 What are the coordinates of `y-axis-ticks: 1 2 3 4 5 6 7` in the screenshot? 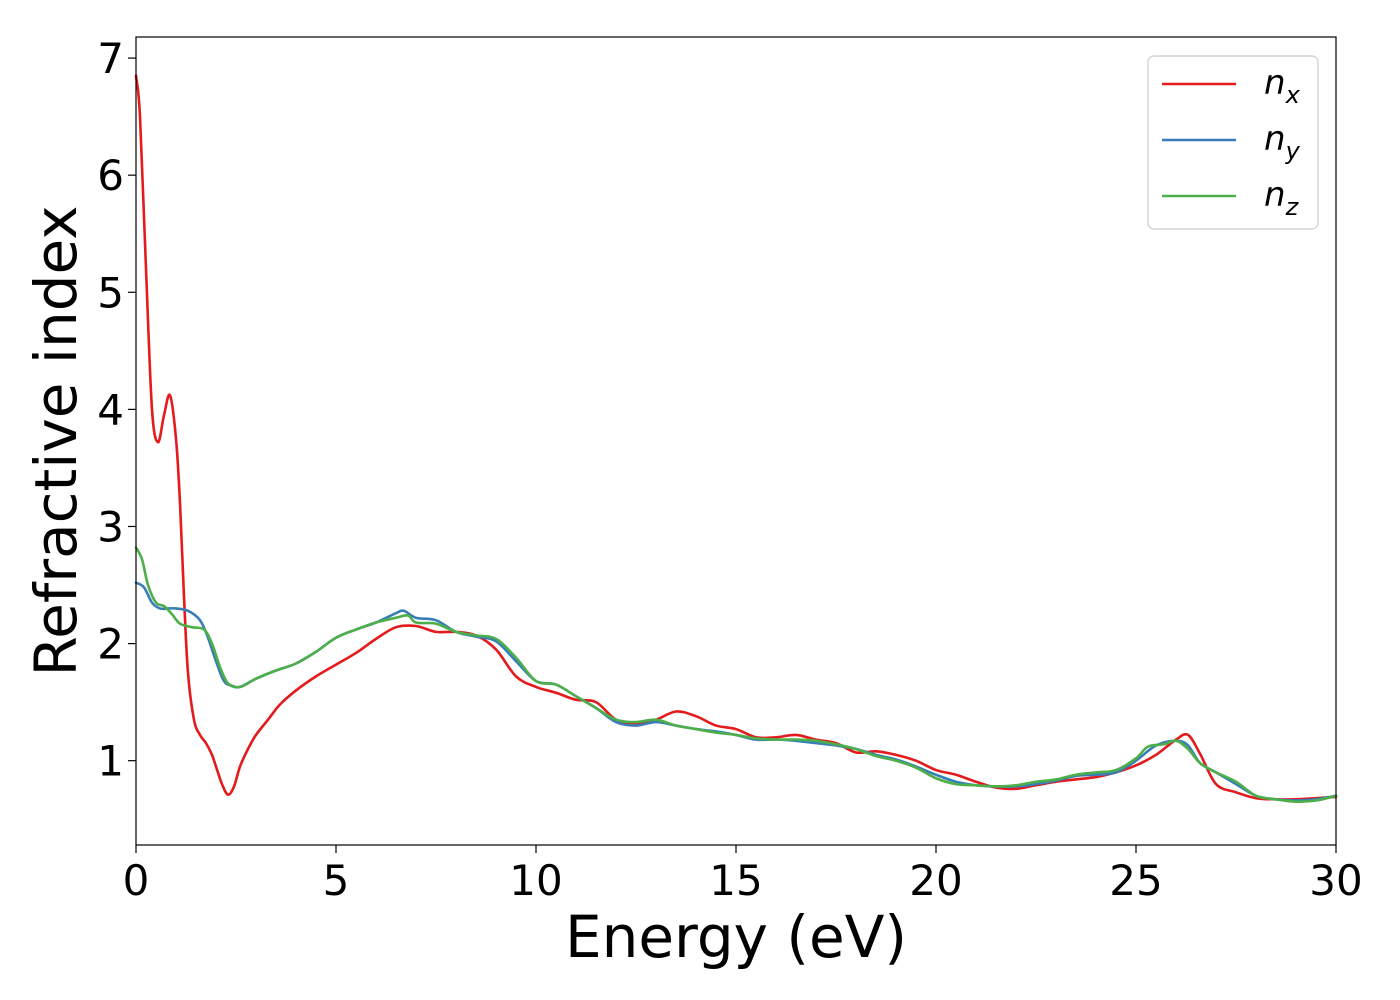 It's located at (116, 410).